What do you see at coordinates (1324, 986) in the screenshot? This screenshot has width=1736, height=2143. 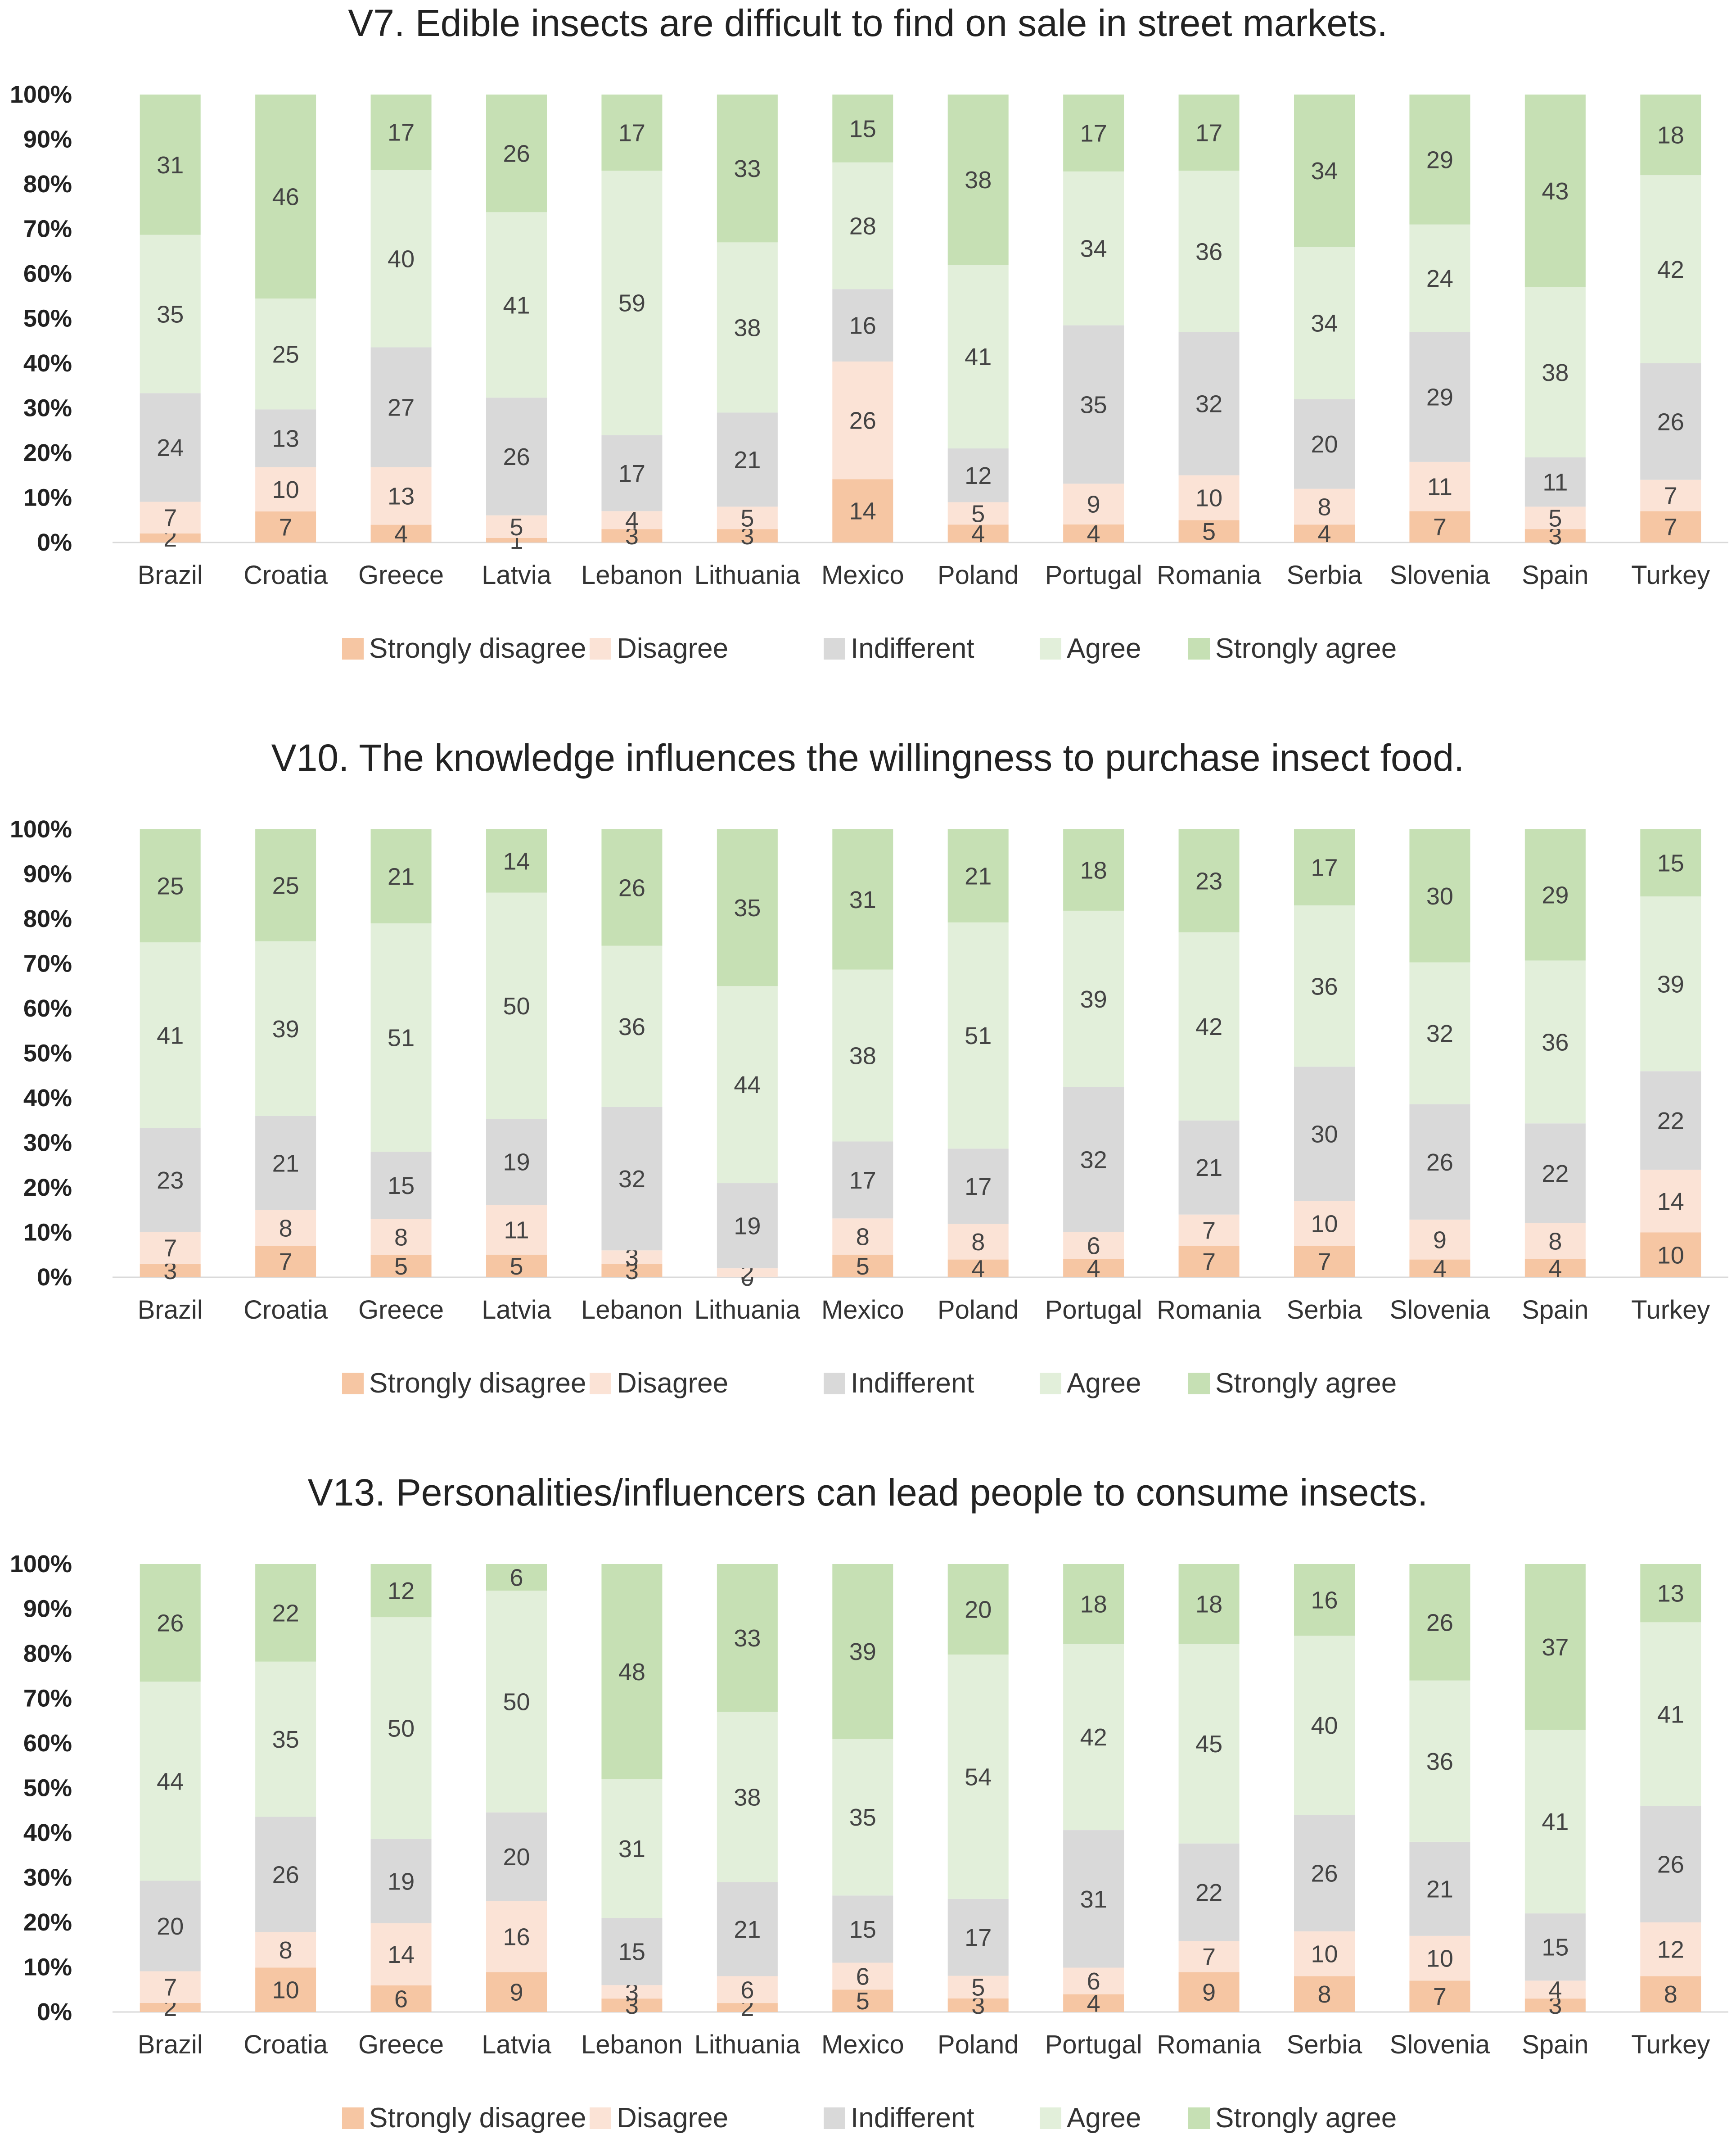 I see `data-label: 36` at bounding box center [1324, 986].